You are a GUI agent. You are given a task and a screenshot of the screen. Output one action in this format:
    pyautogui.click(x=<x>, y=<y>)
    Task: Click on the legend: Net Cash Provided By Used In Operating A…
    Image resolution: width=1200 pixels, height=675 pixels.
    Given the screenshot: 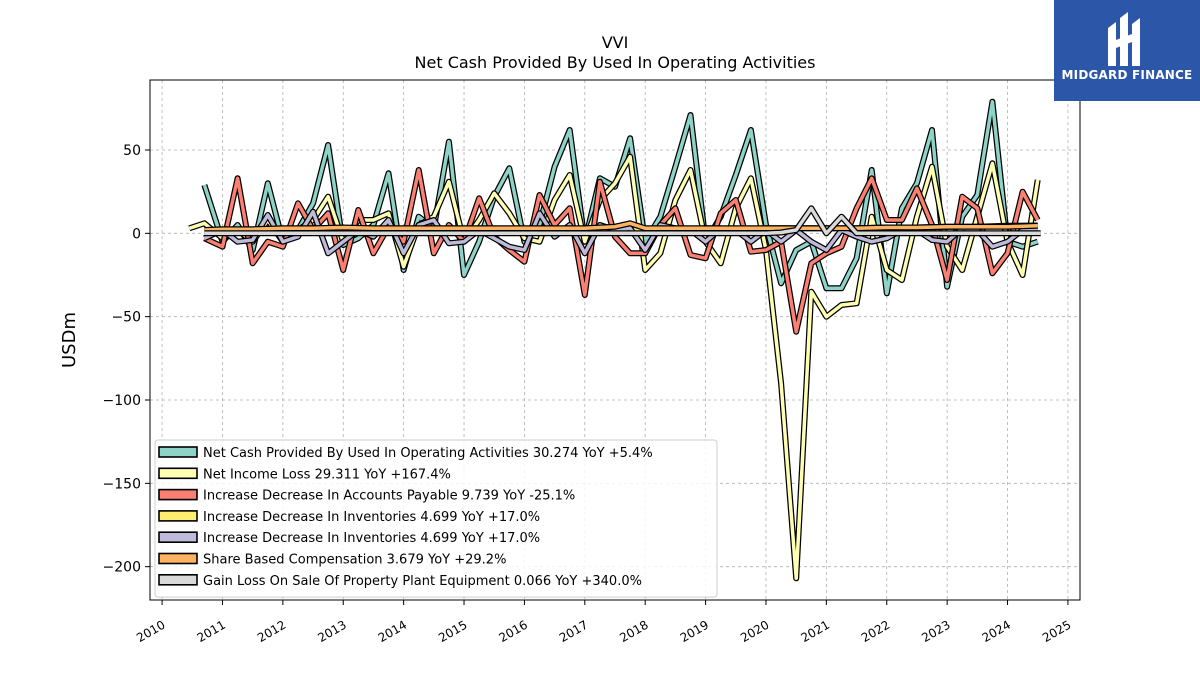 What is the action you would take?
    pyautogui.click(x=436, y=518)
    